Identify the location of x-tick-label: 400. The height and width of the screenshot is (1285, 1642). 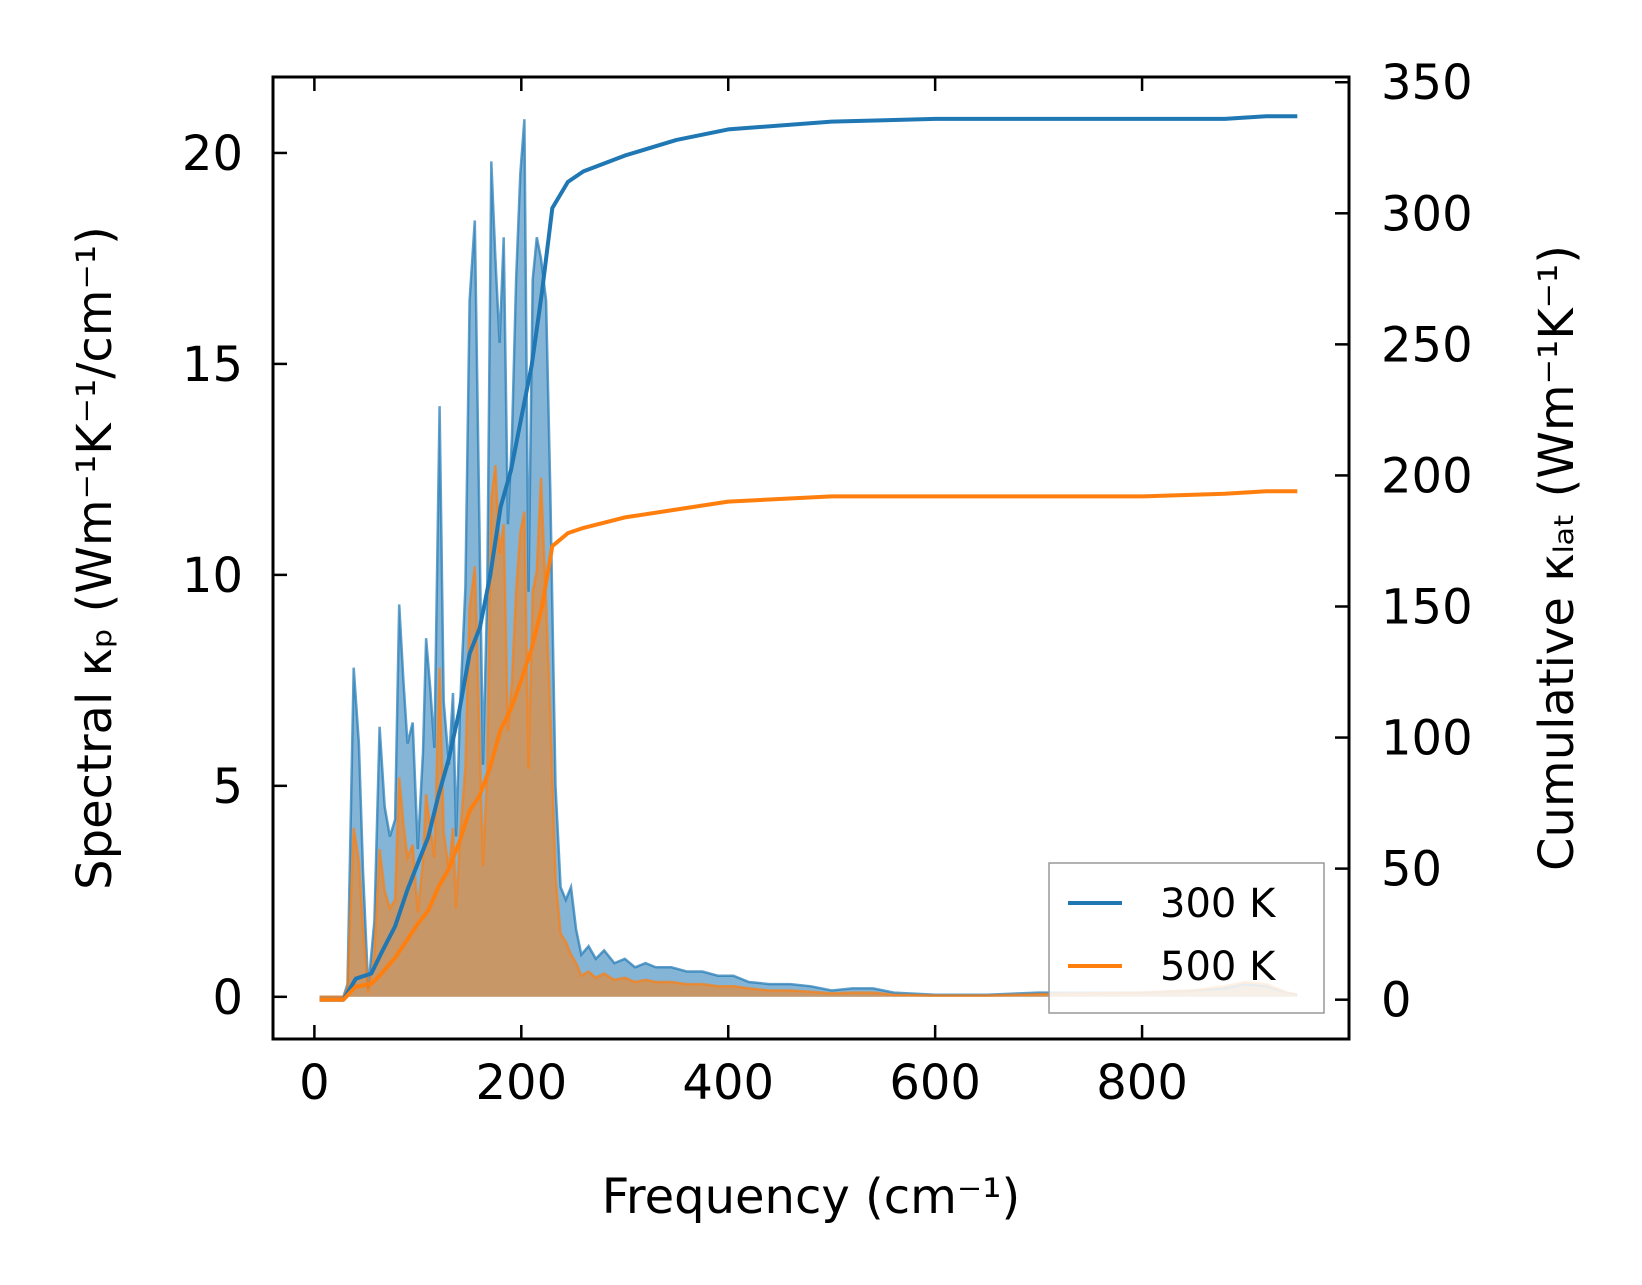
(728, 1083).